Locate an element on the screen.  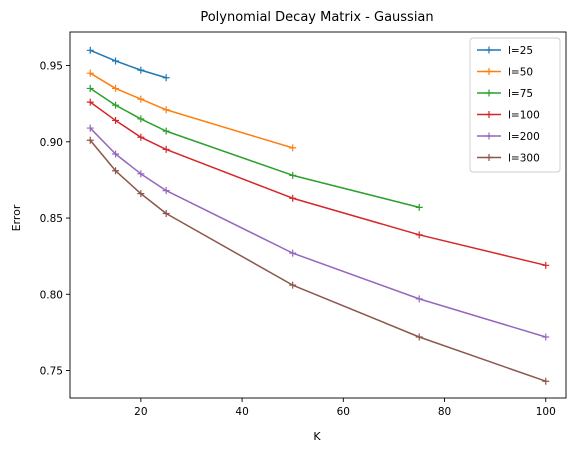
chart-title: Polynomial Decay Matrix - Gaussian is located at coordinates (316, 17).